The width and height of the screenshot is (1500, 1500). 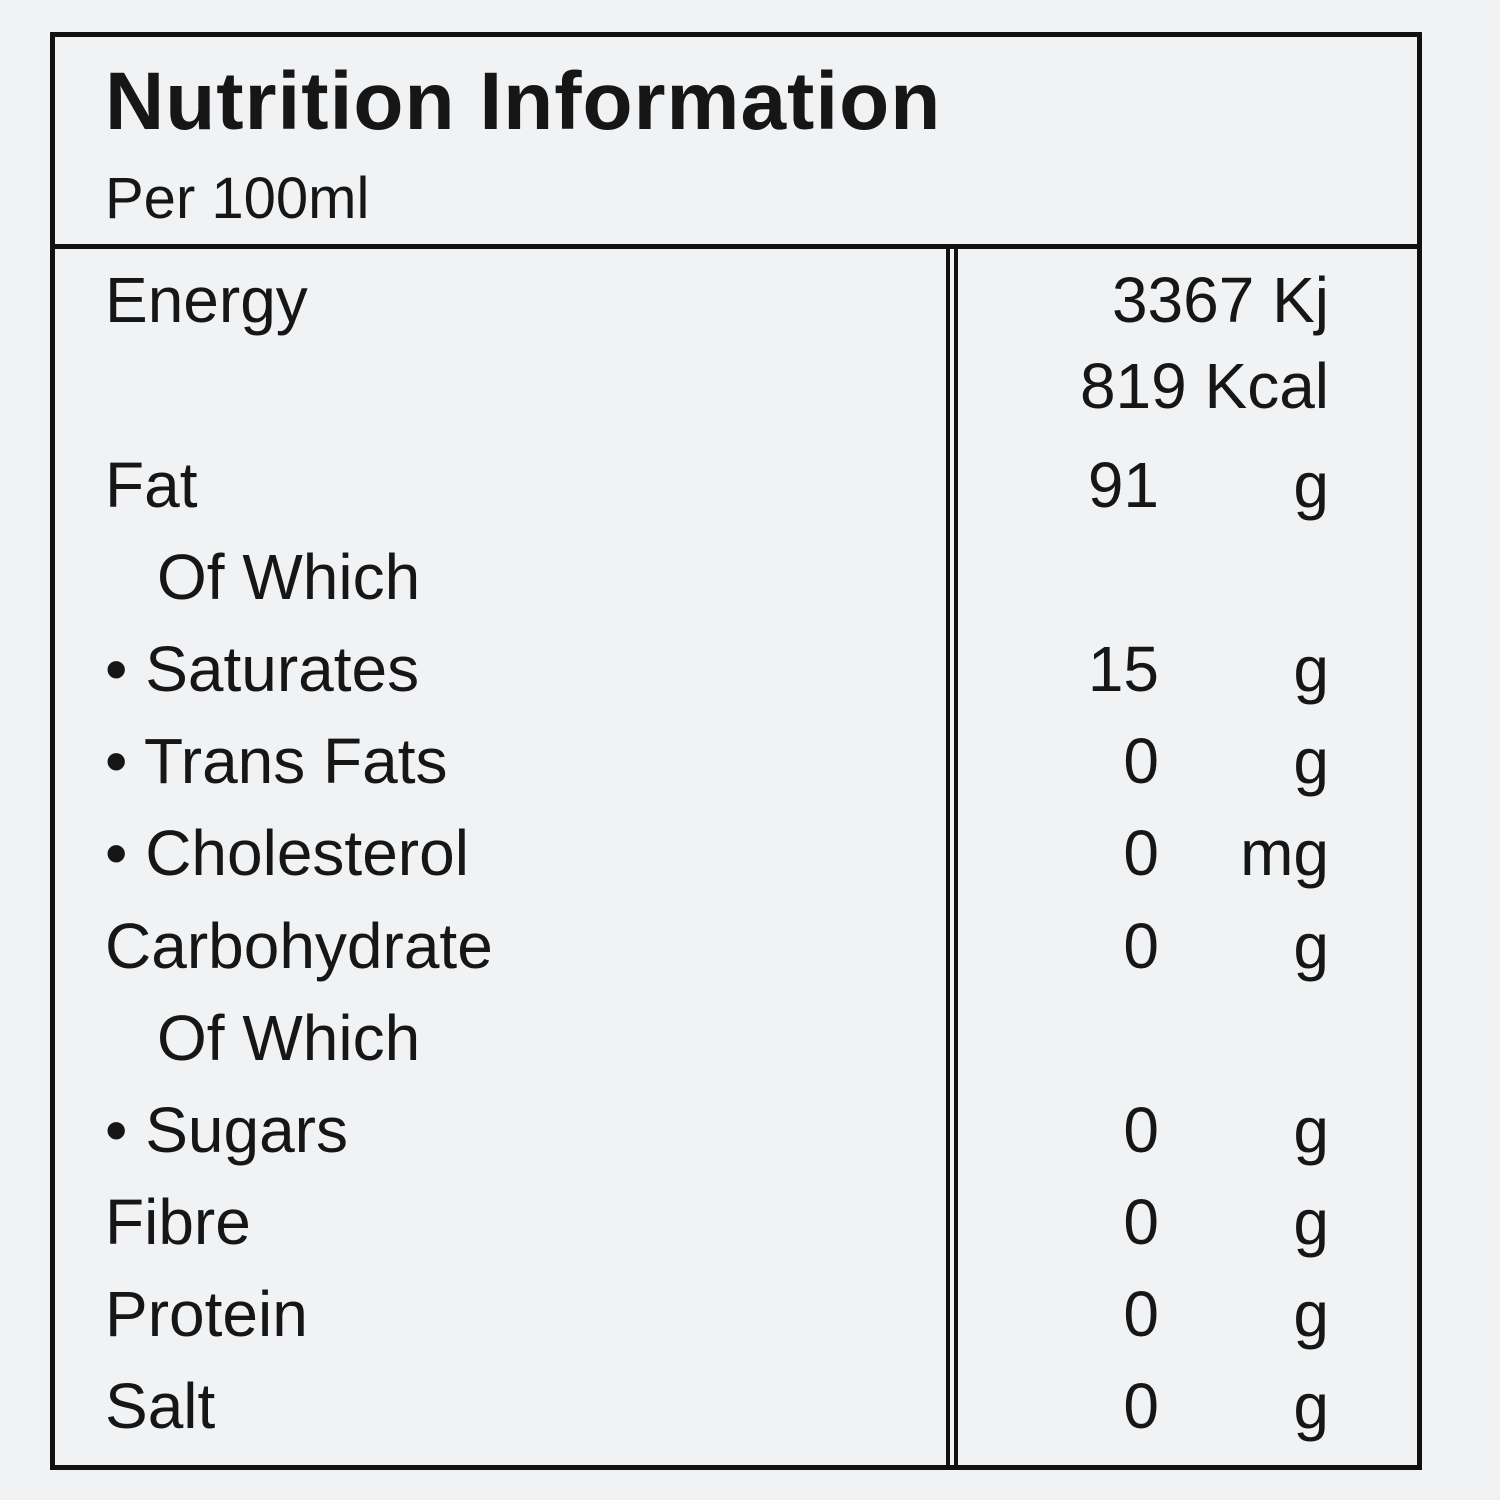 What do you see at coordinates (523, 101) in the screenshot?
I see `label-title: Nutrition Information` at bounding box center [523, 101].